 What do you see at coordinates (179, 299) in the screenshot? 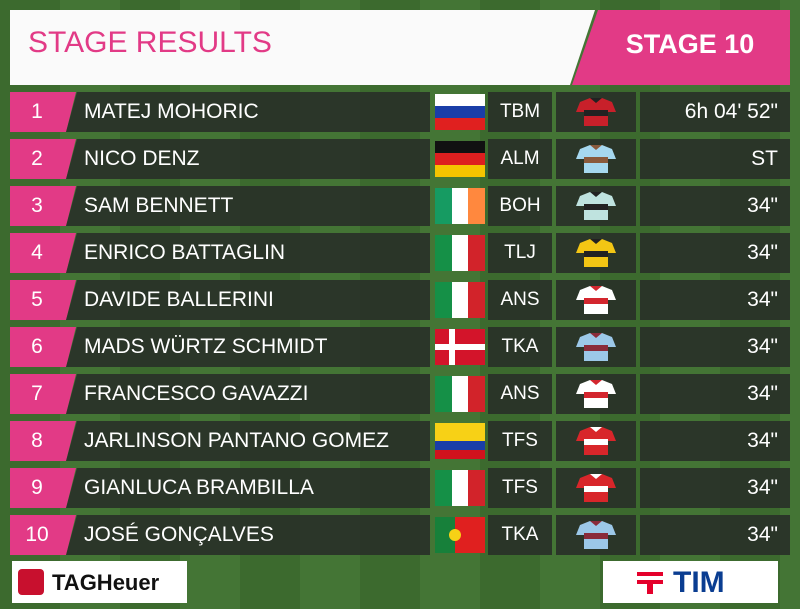
I see `rider-name: DAVIDE BALLERINI` at bounding box center [179, 299].